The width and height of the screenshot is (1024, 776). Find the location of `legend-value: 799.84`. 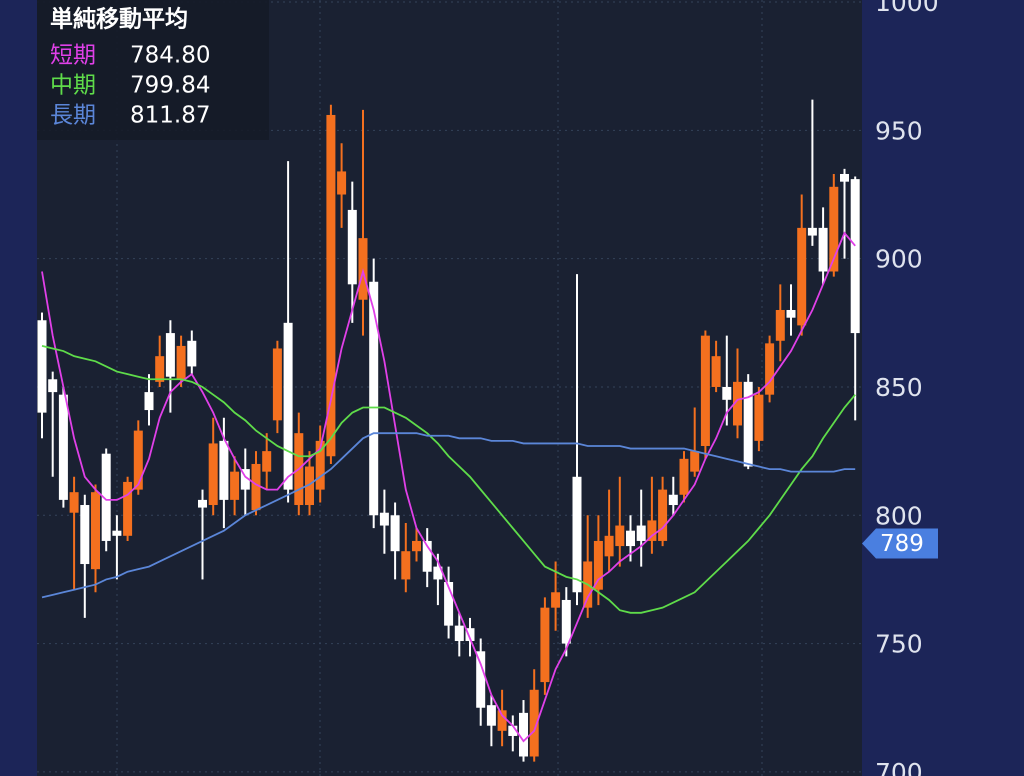

legend-value: 799.84 is located at coordinates (170, 86).